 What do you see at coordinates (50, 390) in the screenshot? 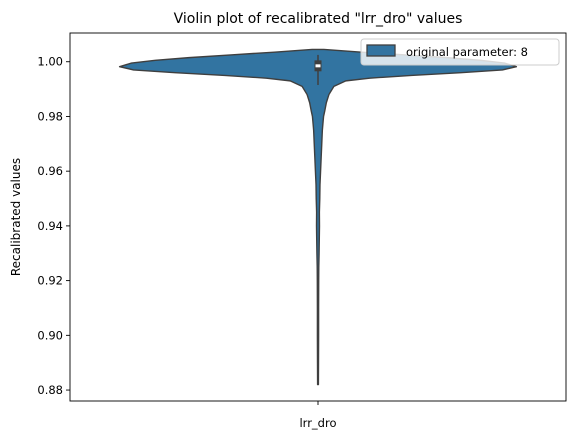
I see `y-tick-label: 0.88` at bounding box center [50, 390].